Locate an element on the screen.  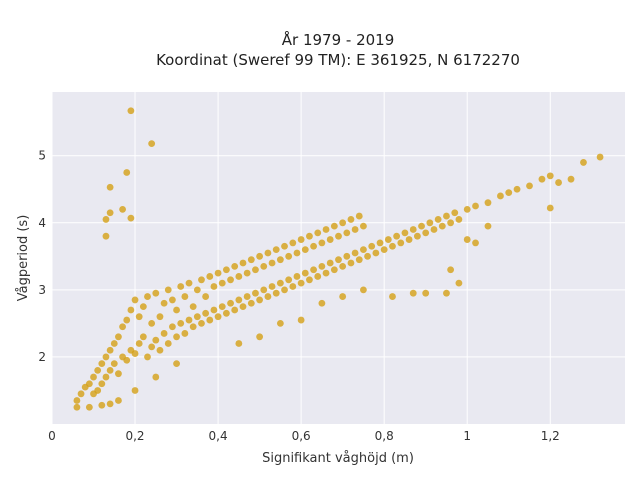
y-tick-label: 5 is located at coordinates (42, 156).